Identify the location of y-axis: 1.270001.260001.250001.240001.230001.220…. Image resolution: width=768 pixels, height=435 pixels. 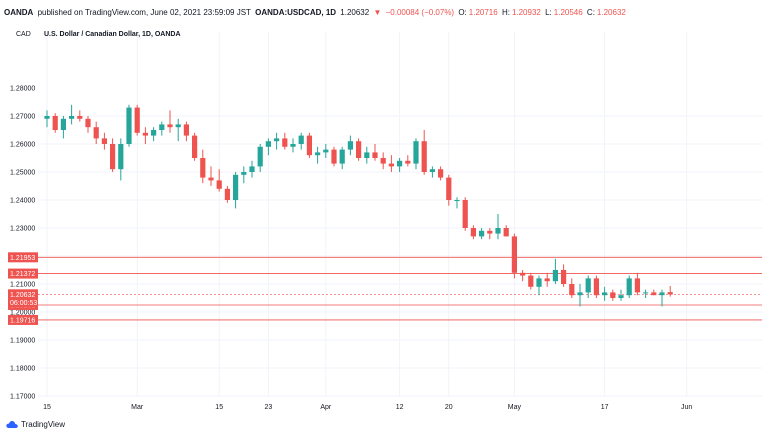
(23, 243).